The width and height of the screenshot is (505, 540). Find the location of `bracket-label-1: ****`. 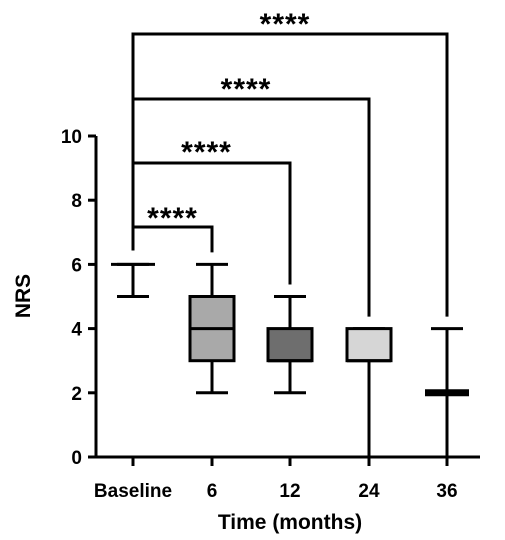

bracket-label-1: **** is located at coordinates (206, 152).